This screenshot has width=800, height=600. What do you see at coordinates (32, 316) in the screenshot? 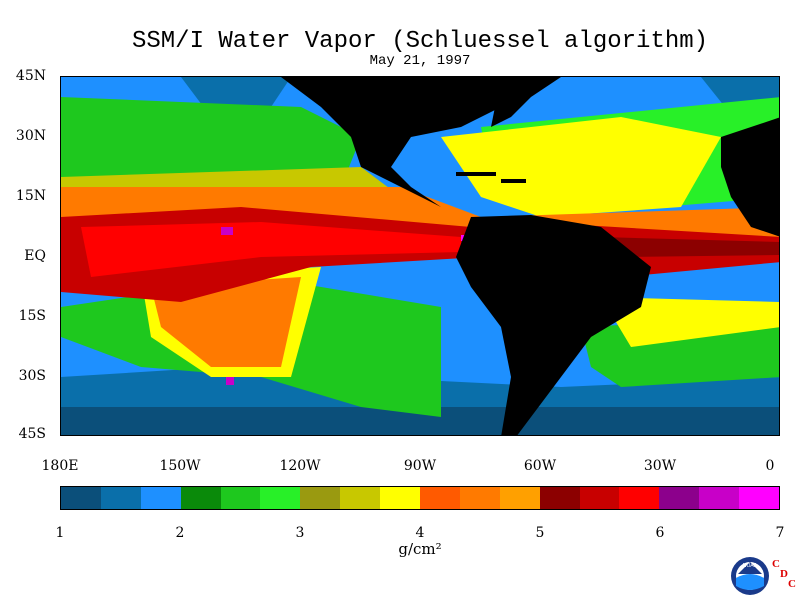
I see `lat-label-15s: 15S` at bounding box center [32, 316].